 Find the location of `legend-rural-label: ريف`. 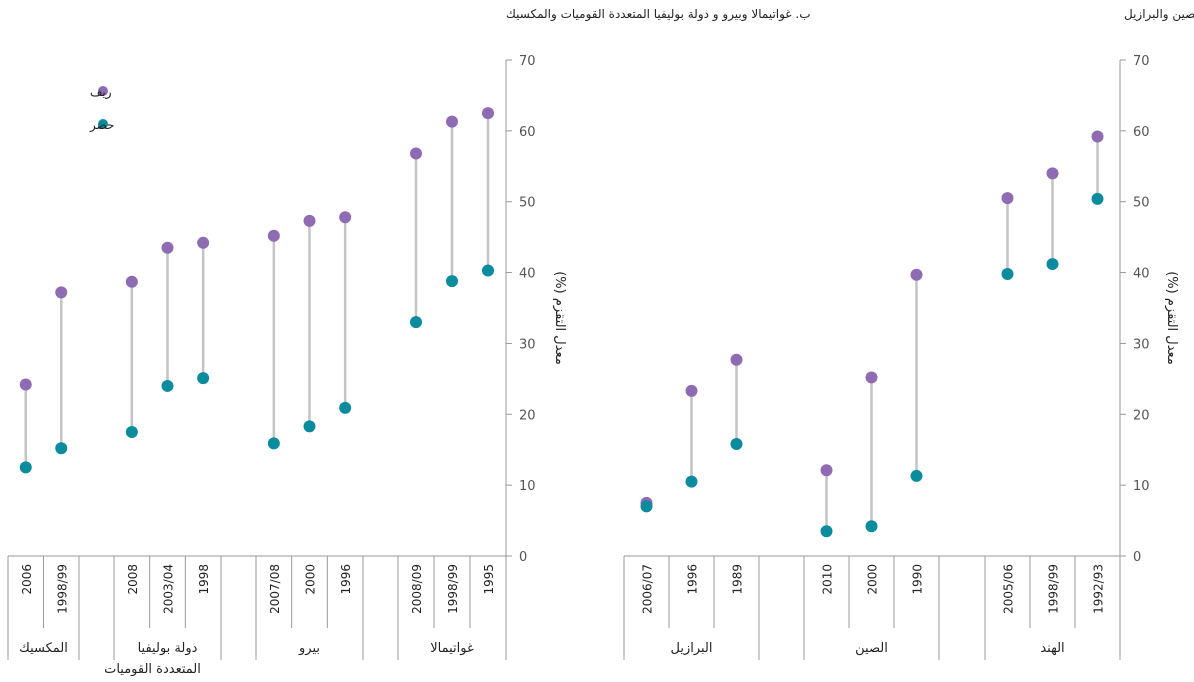

legend-rural-label: ريف is located at coordinates (101, 92).